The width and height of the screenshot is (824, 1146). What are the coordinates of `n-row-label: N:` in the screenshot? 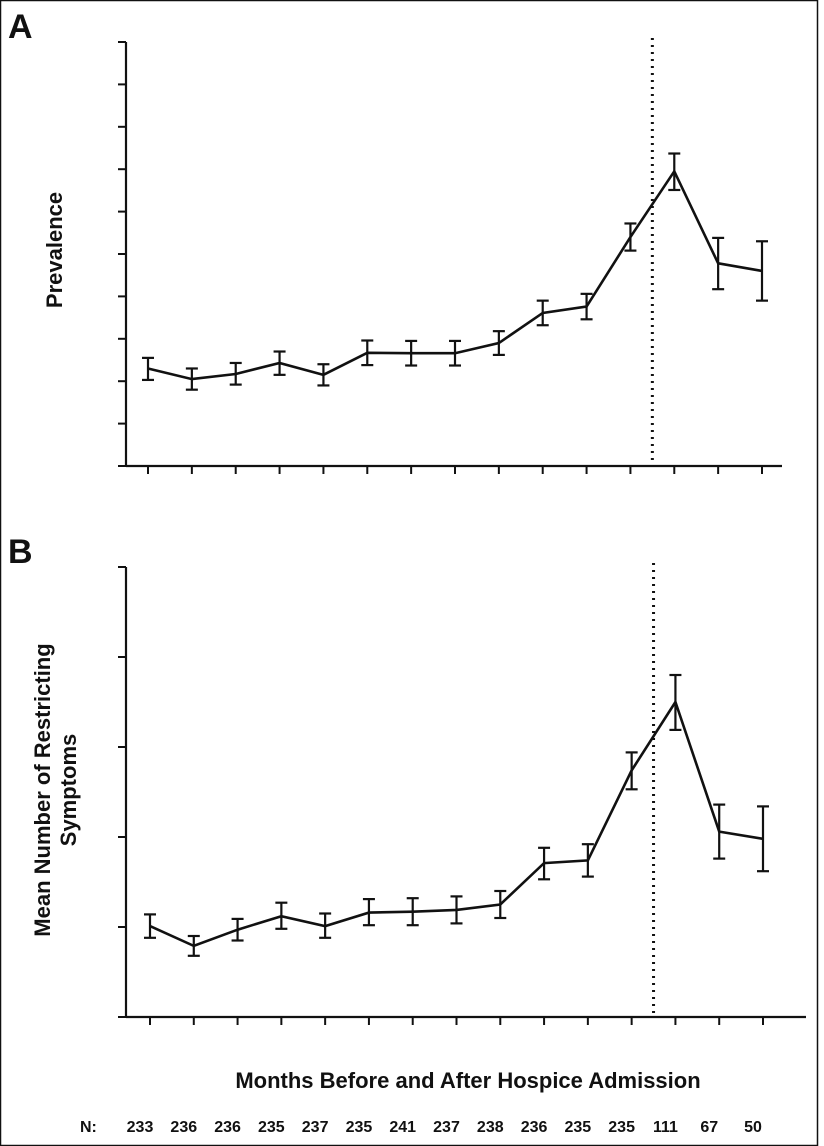 It's located at (88, 1127).